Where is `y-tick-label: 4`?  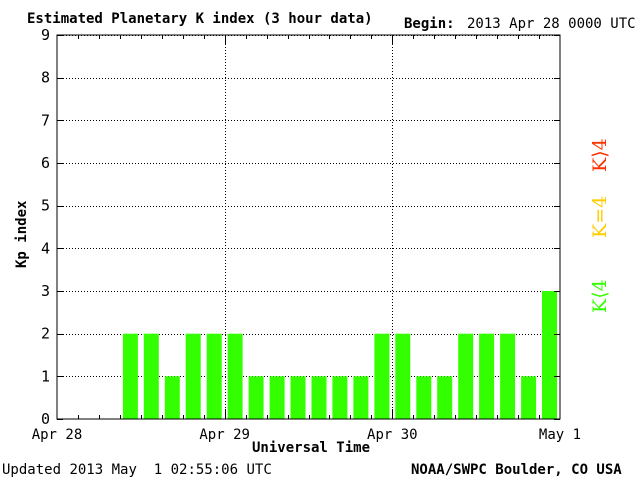
y-tick-label: 4 is located at coordinates (45, 248).